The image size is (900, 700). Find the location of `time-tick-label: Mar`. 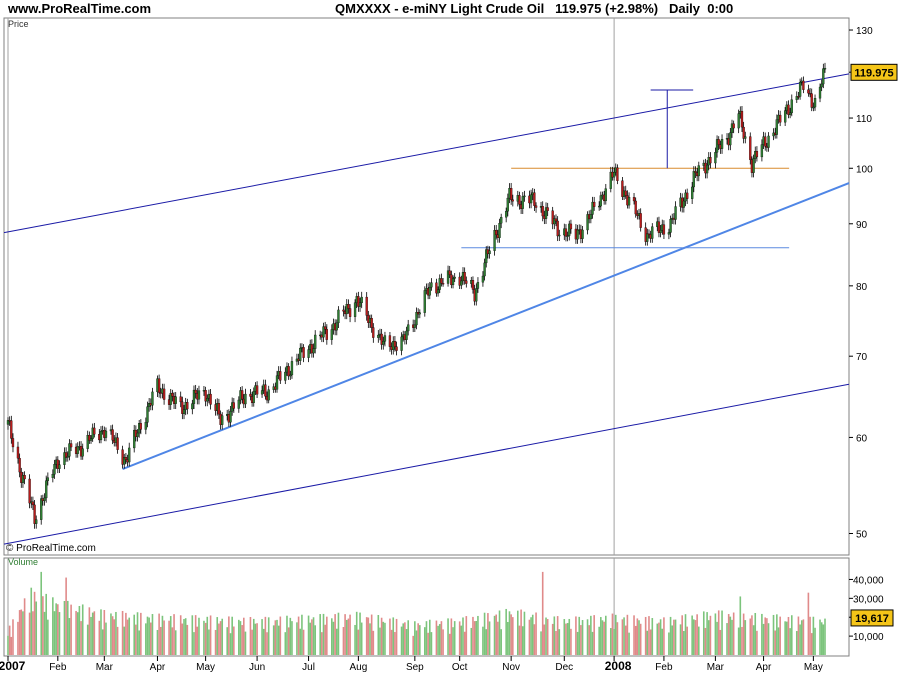

time-tick-label: Mar is located at coordinates (716, 667).